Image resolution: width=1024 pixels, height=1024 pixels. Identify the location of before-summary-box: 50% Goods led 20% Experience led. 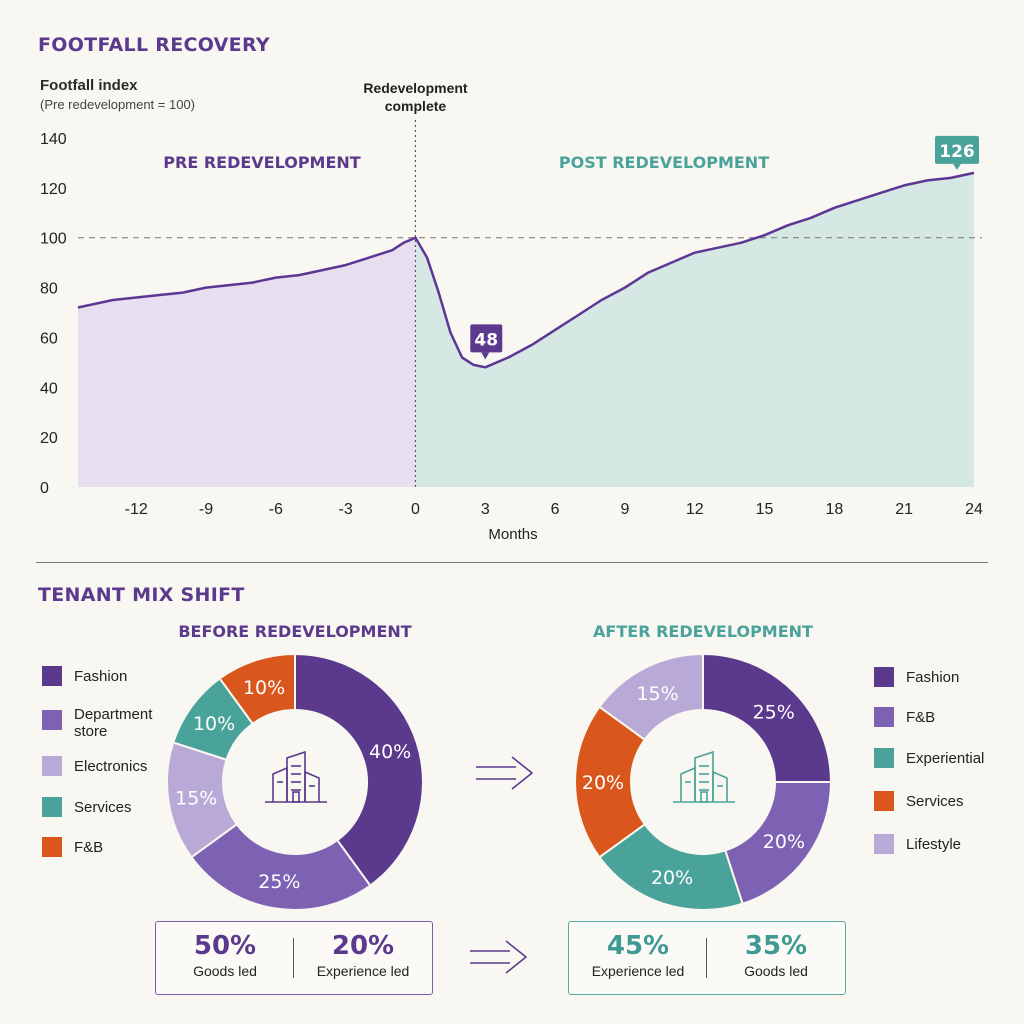
(294, 958).